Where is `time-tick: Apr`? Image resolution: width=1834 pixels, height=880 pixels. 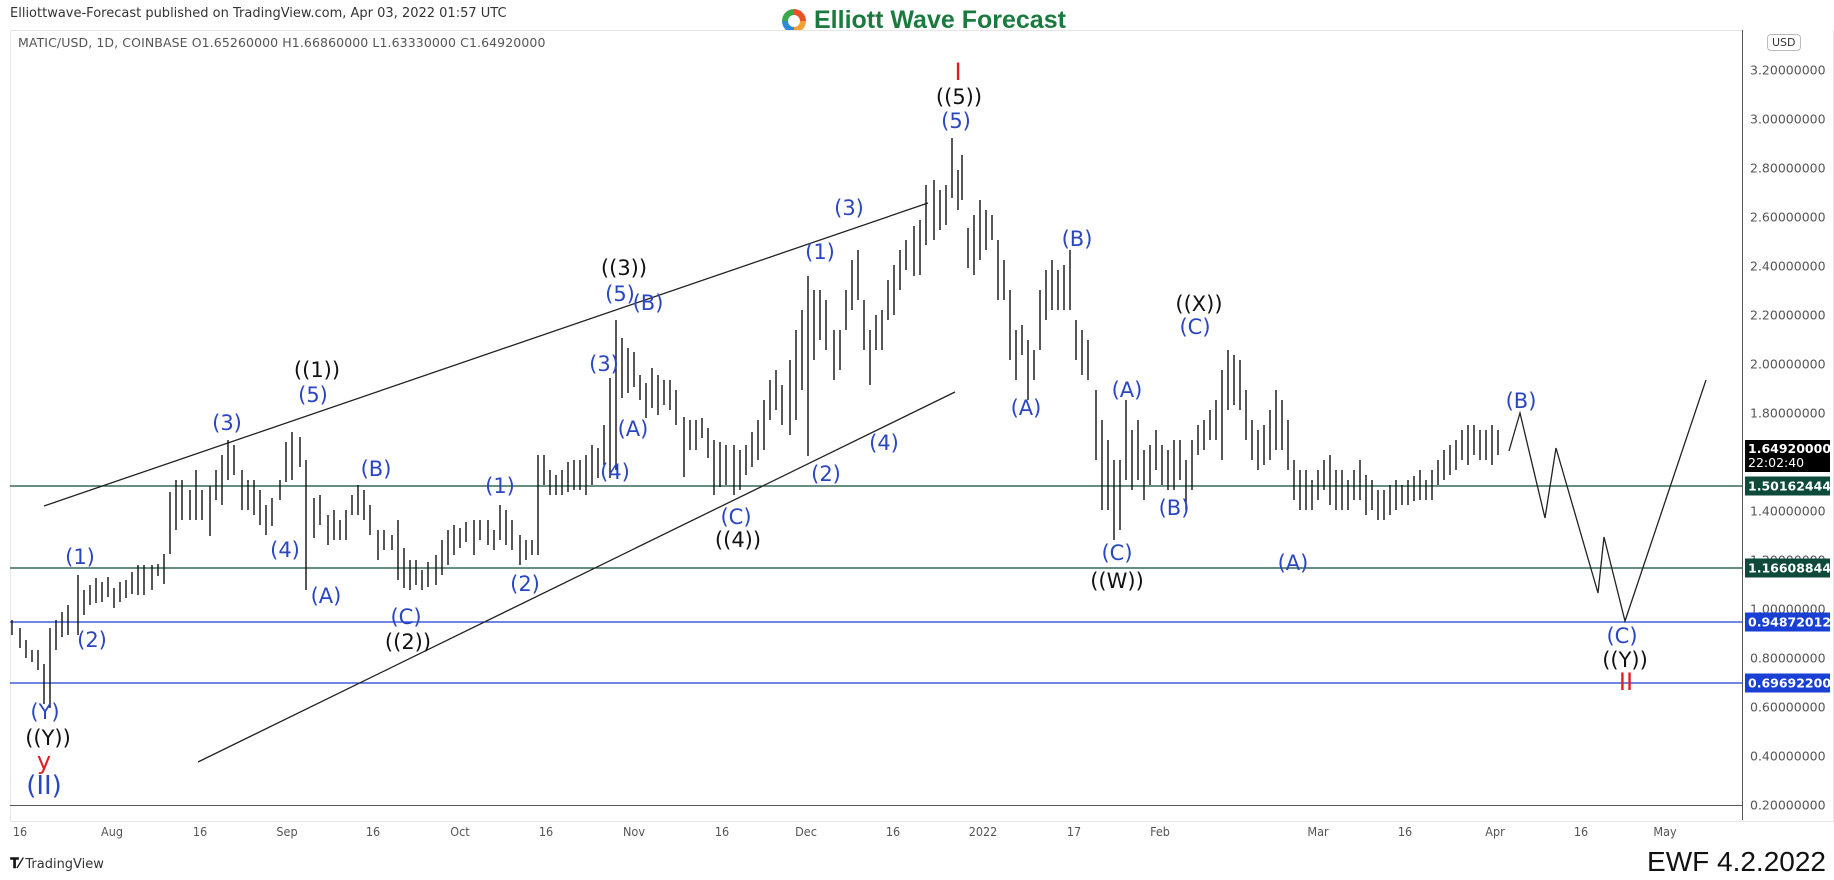 time-tick: Apr is located at coordinates (1495, 831).